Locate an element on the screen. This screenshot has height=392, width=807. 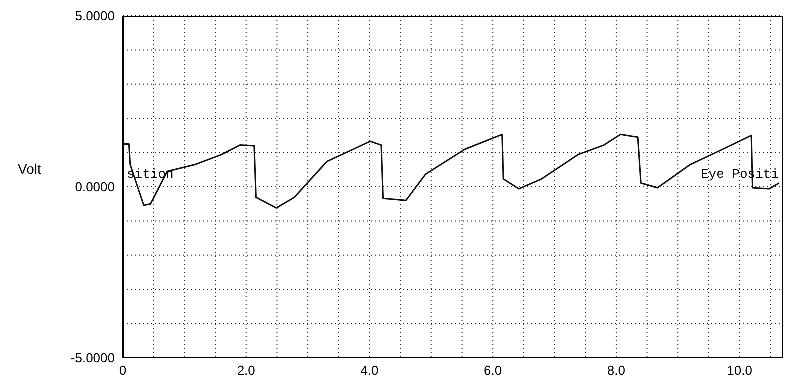
x-tick-label: 8.0 is located at coordinates (616, 370).